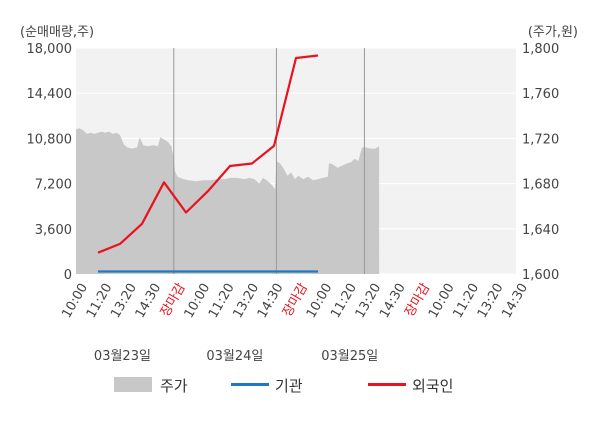 This screenshot has height=428, width=600. What do you see at coordinates (553, 32) in the screenshot?
I see `right-axis-unit: (주가,원)` at bounding box center [553, 32].